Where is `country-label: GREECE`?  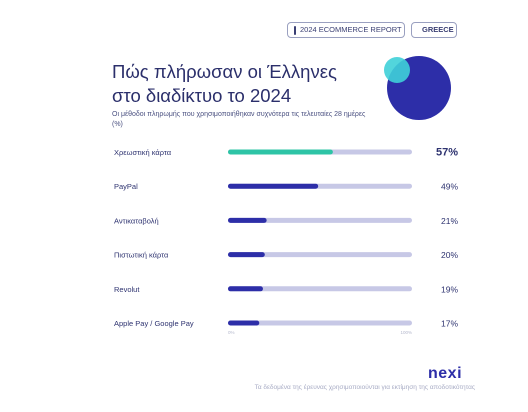 country-label: GREECE is located at coordinates (438, 29).